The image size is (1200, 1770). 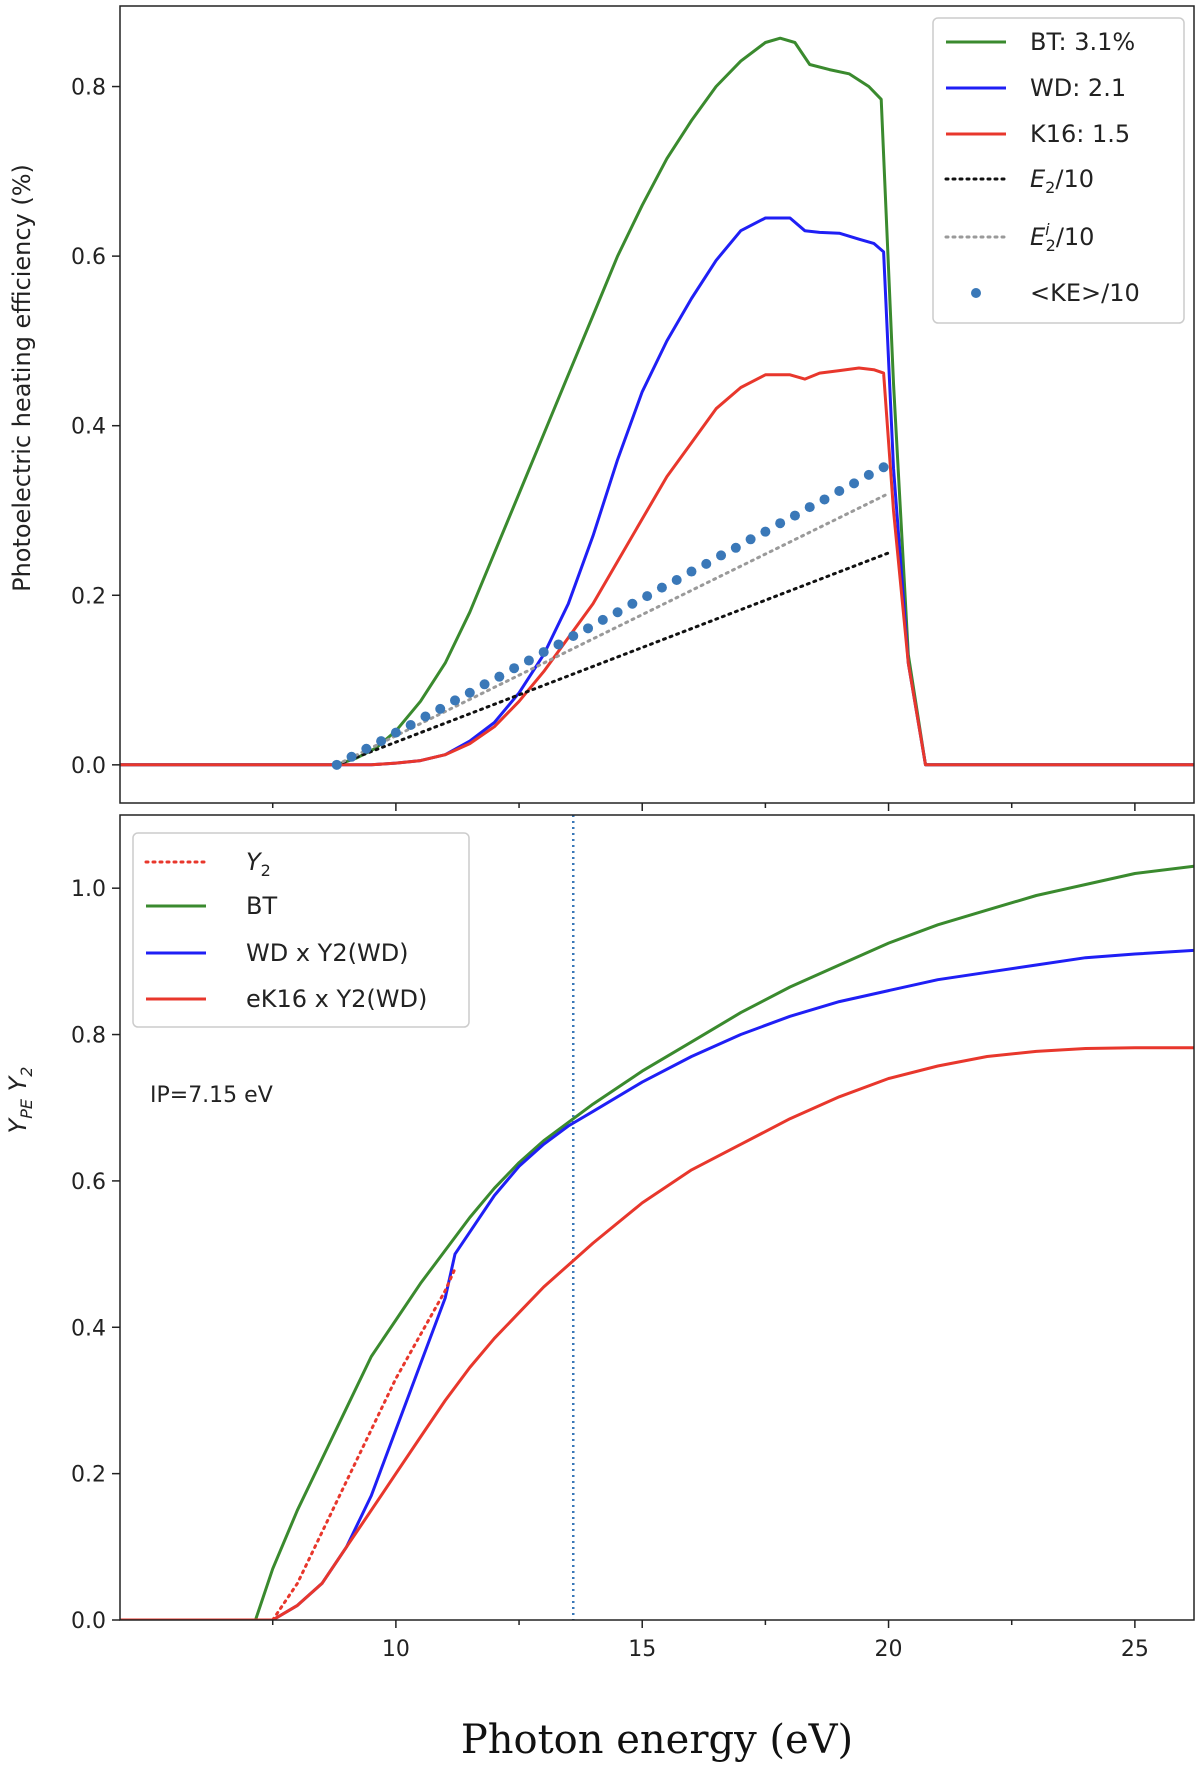 What do you see at coordinates (266, 870) in the screenshot?
I see `legend-y2-sub: 2` at bounding box center [266, 870].